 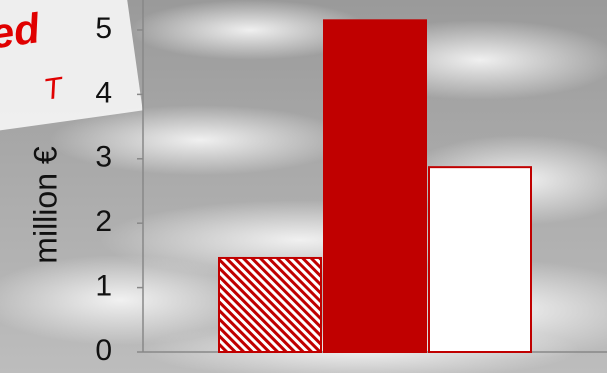 I want to click on annotation-panel, so click(x=71, y=67).